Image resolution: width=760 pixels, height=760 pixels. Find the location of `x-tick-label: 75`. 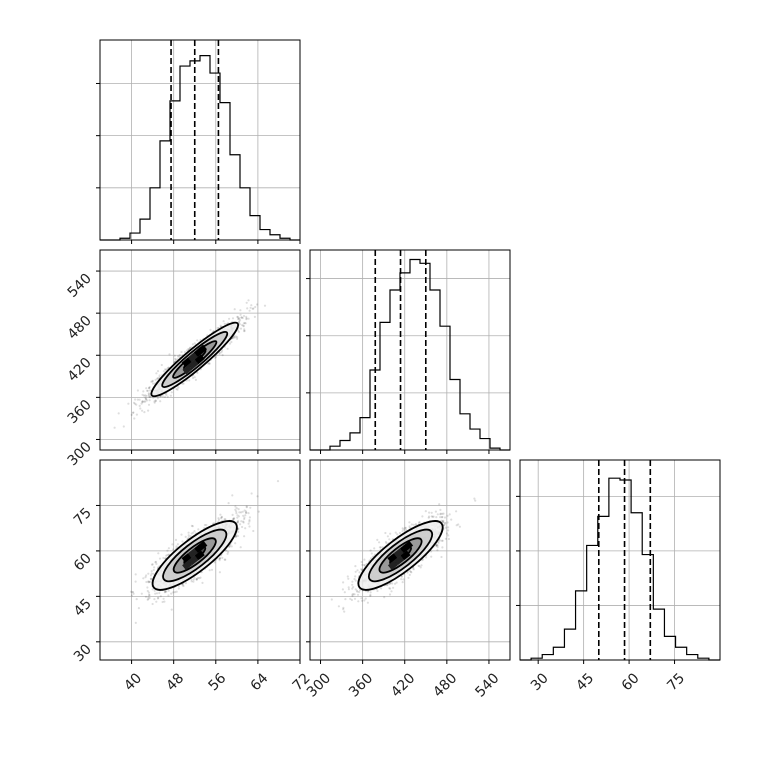

x-tick-label: 75 is located at coordinates (676, 682).